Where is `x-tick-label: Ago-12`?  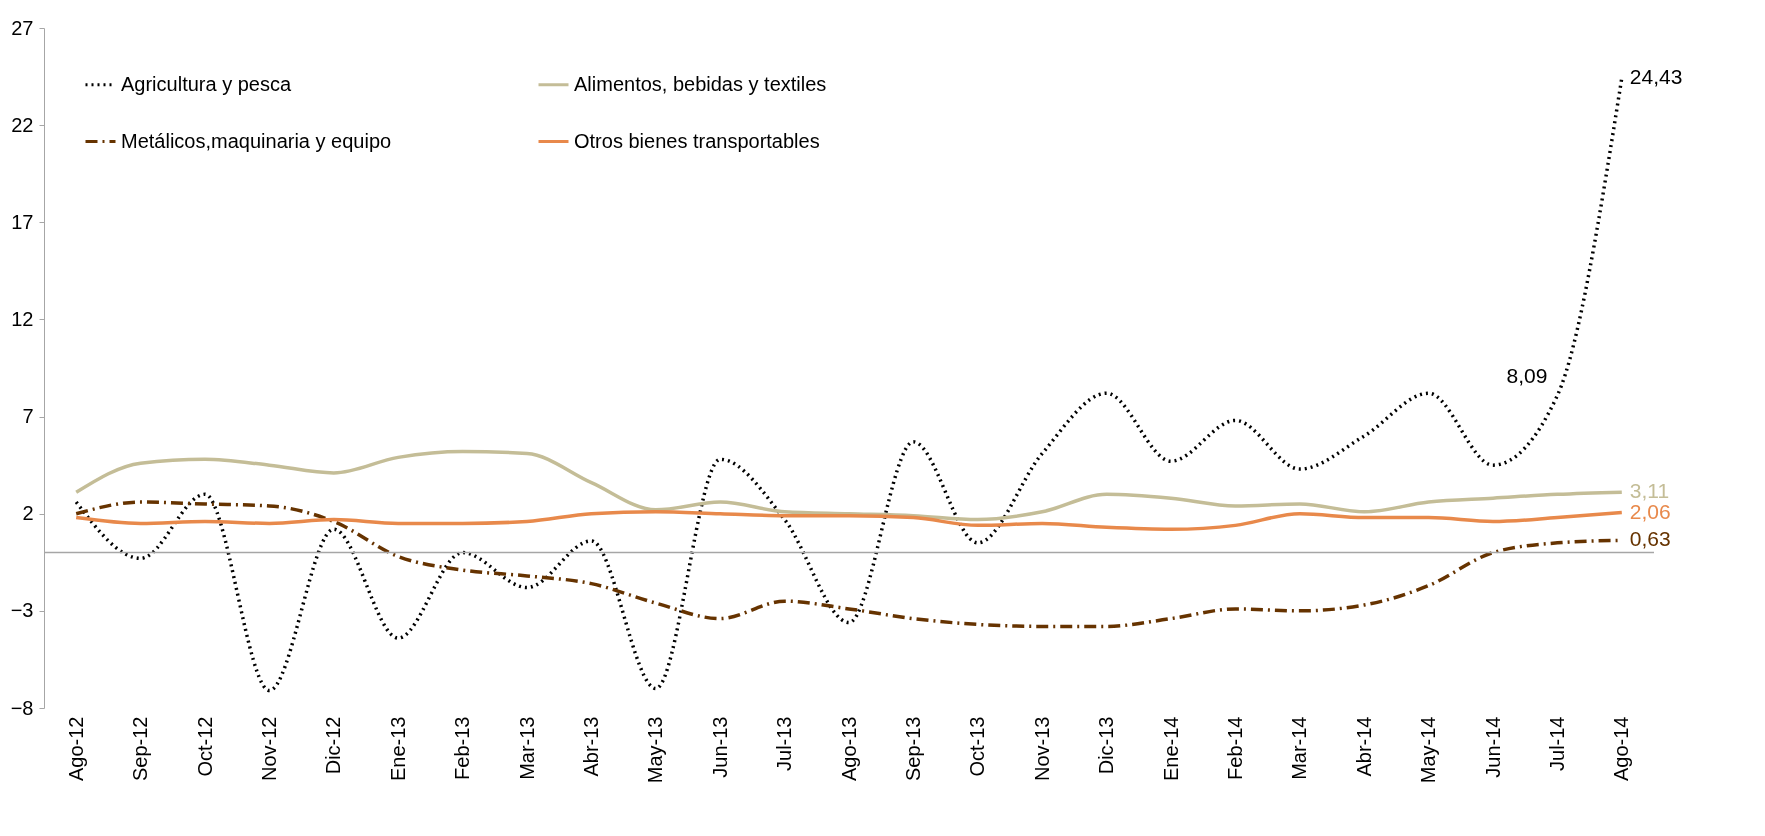
x-tick-label: Ago-12 is located at coordinates (75, 748).